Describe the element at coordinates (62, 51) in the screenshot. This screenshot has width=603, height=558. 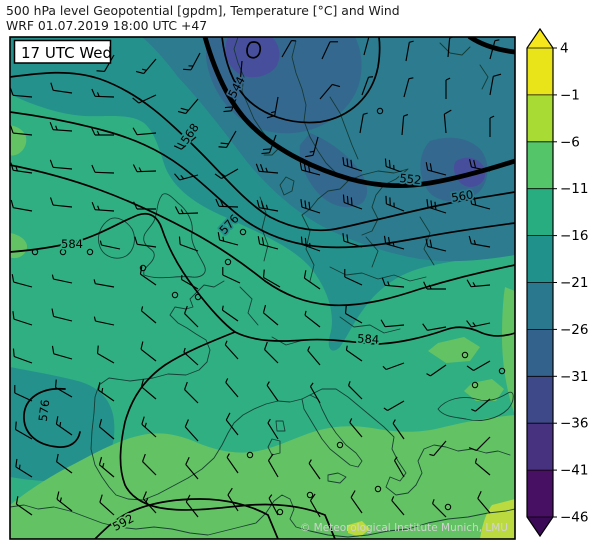
I see `valid-time-box` at that location.